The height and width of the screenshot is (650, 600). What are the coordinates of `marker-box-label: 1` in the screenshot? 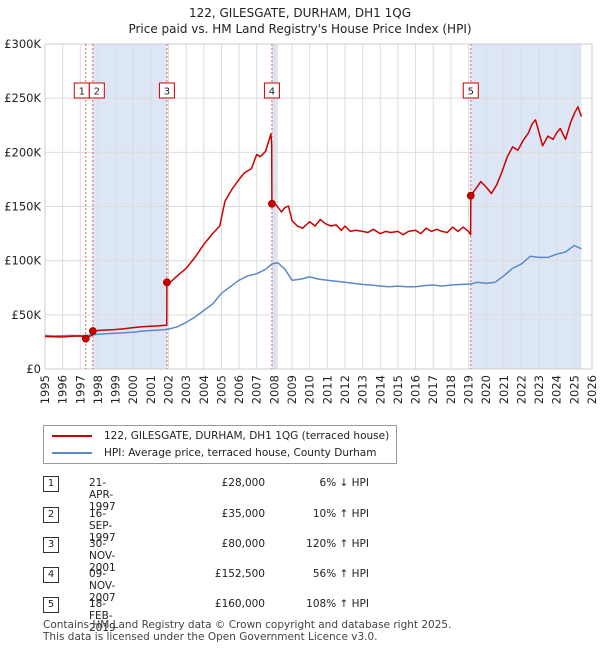 It's located at (82, 92).